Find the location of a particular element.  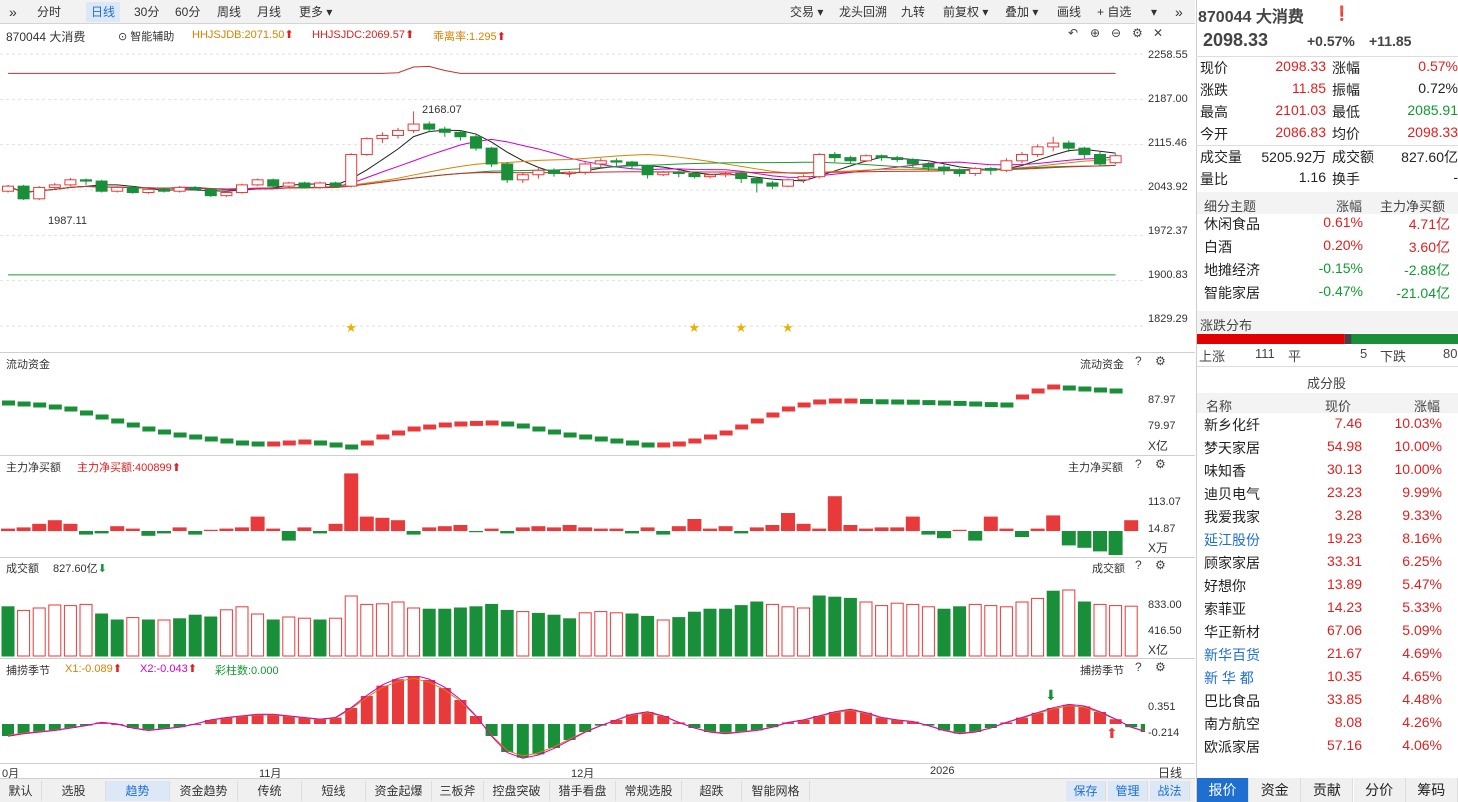

stock-pct: 8.16% is located at coordinates (1422, 538).